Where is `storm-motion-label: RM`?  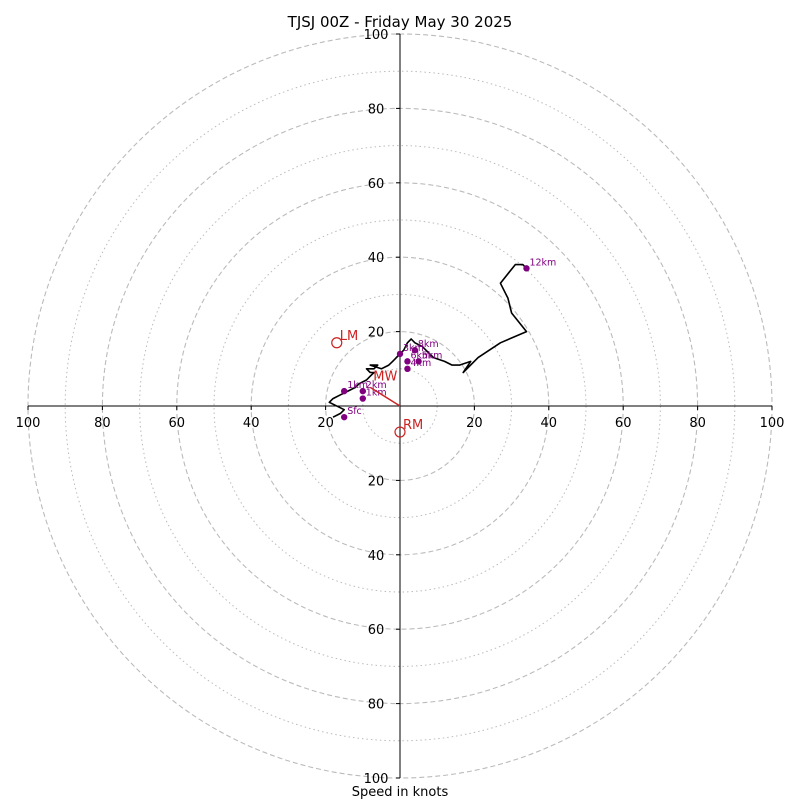
storm-motion-label: RM is located at coordinates (413, 425).